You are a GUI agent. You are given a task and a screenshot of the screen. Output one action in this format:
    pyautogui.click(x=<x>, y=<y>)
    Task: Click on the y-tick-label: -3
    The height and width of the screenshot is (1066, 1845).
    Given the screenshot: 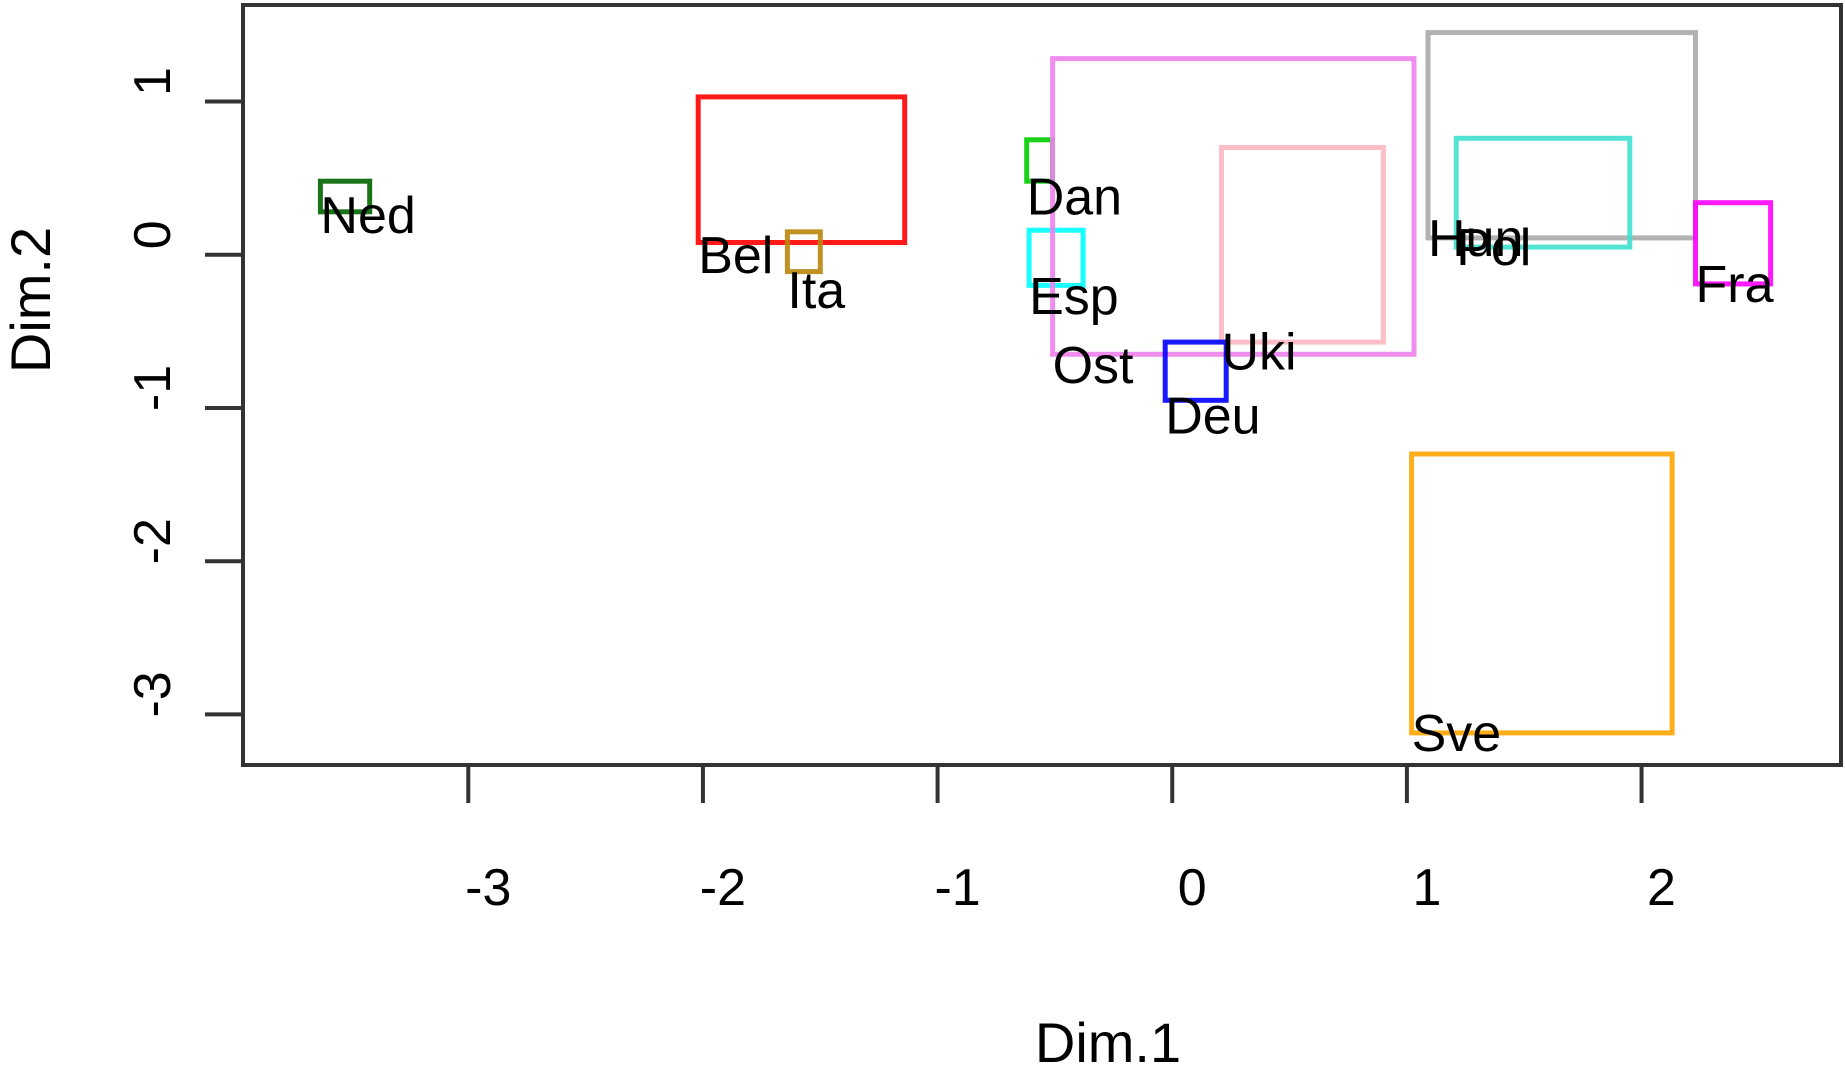 What is the action you would take?
    pyautogui.click(x=153, y=694)
    